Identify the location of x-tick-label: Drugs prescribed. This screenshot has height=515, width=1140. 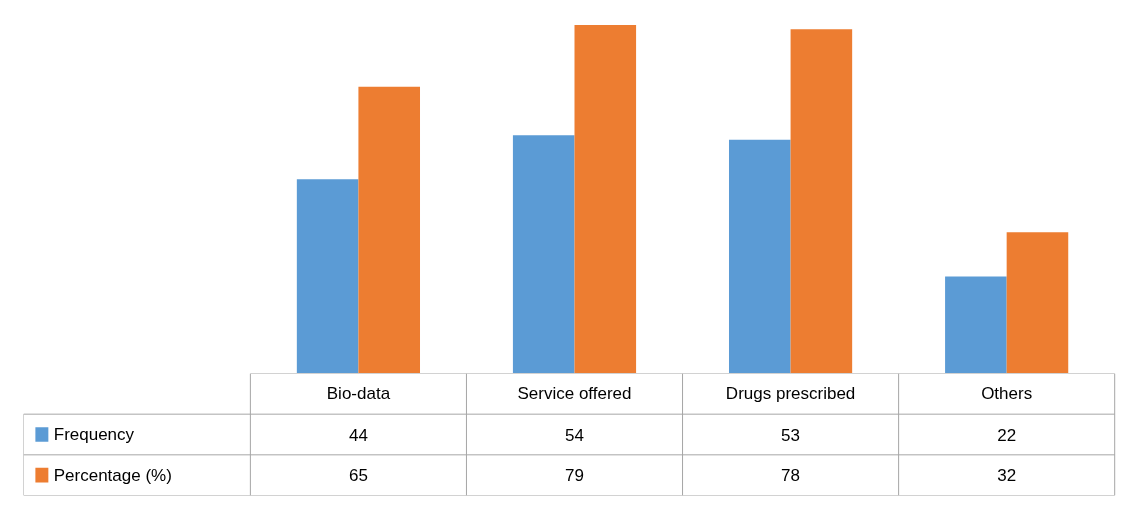
(790, 394).